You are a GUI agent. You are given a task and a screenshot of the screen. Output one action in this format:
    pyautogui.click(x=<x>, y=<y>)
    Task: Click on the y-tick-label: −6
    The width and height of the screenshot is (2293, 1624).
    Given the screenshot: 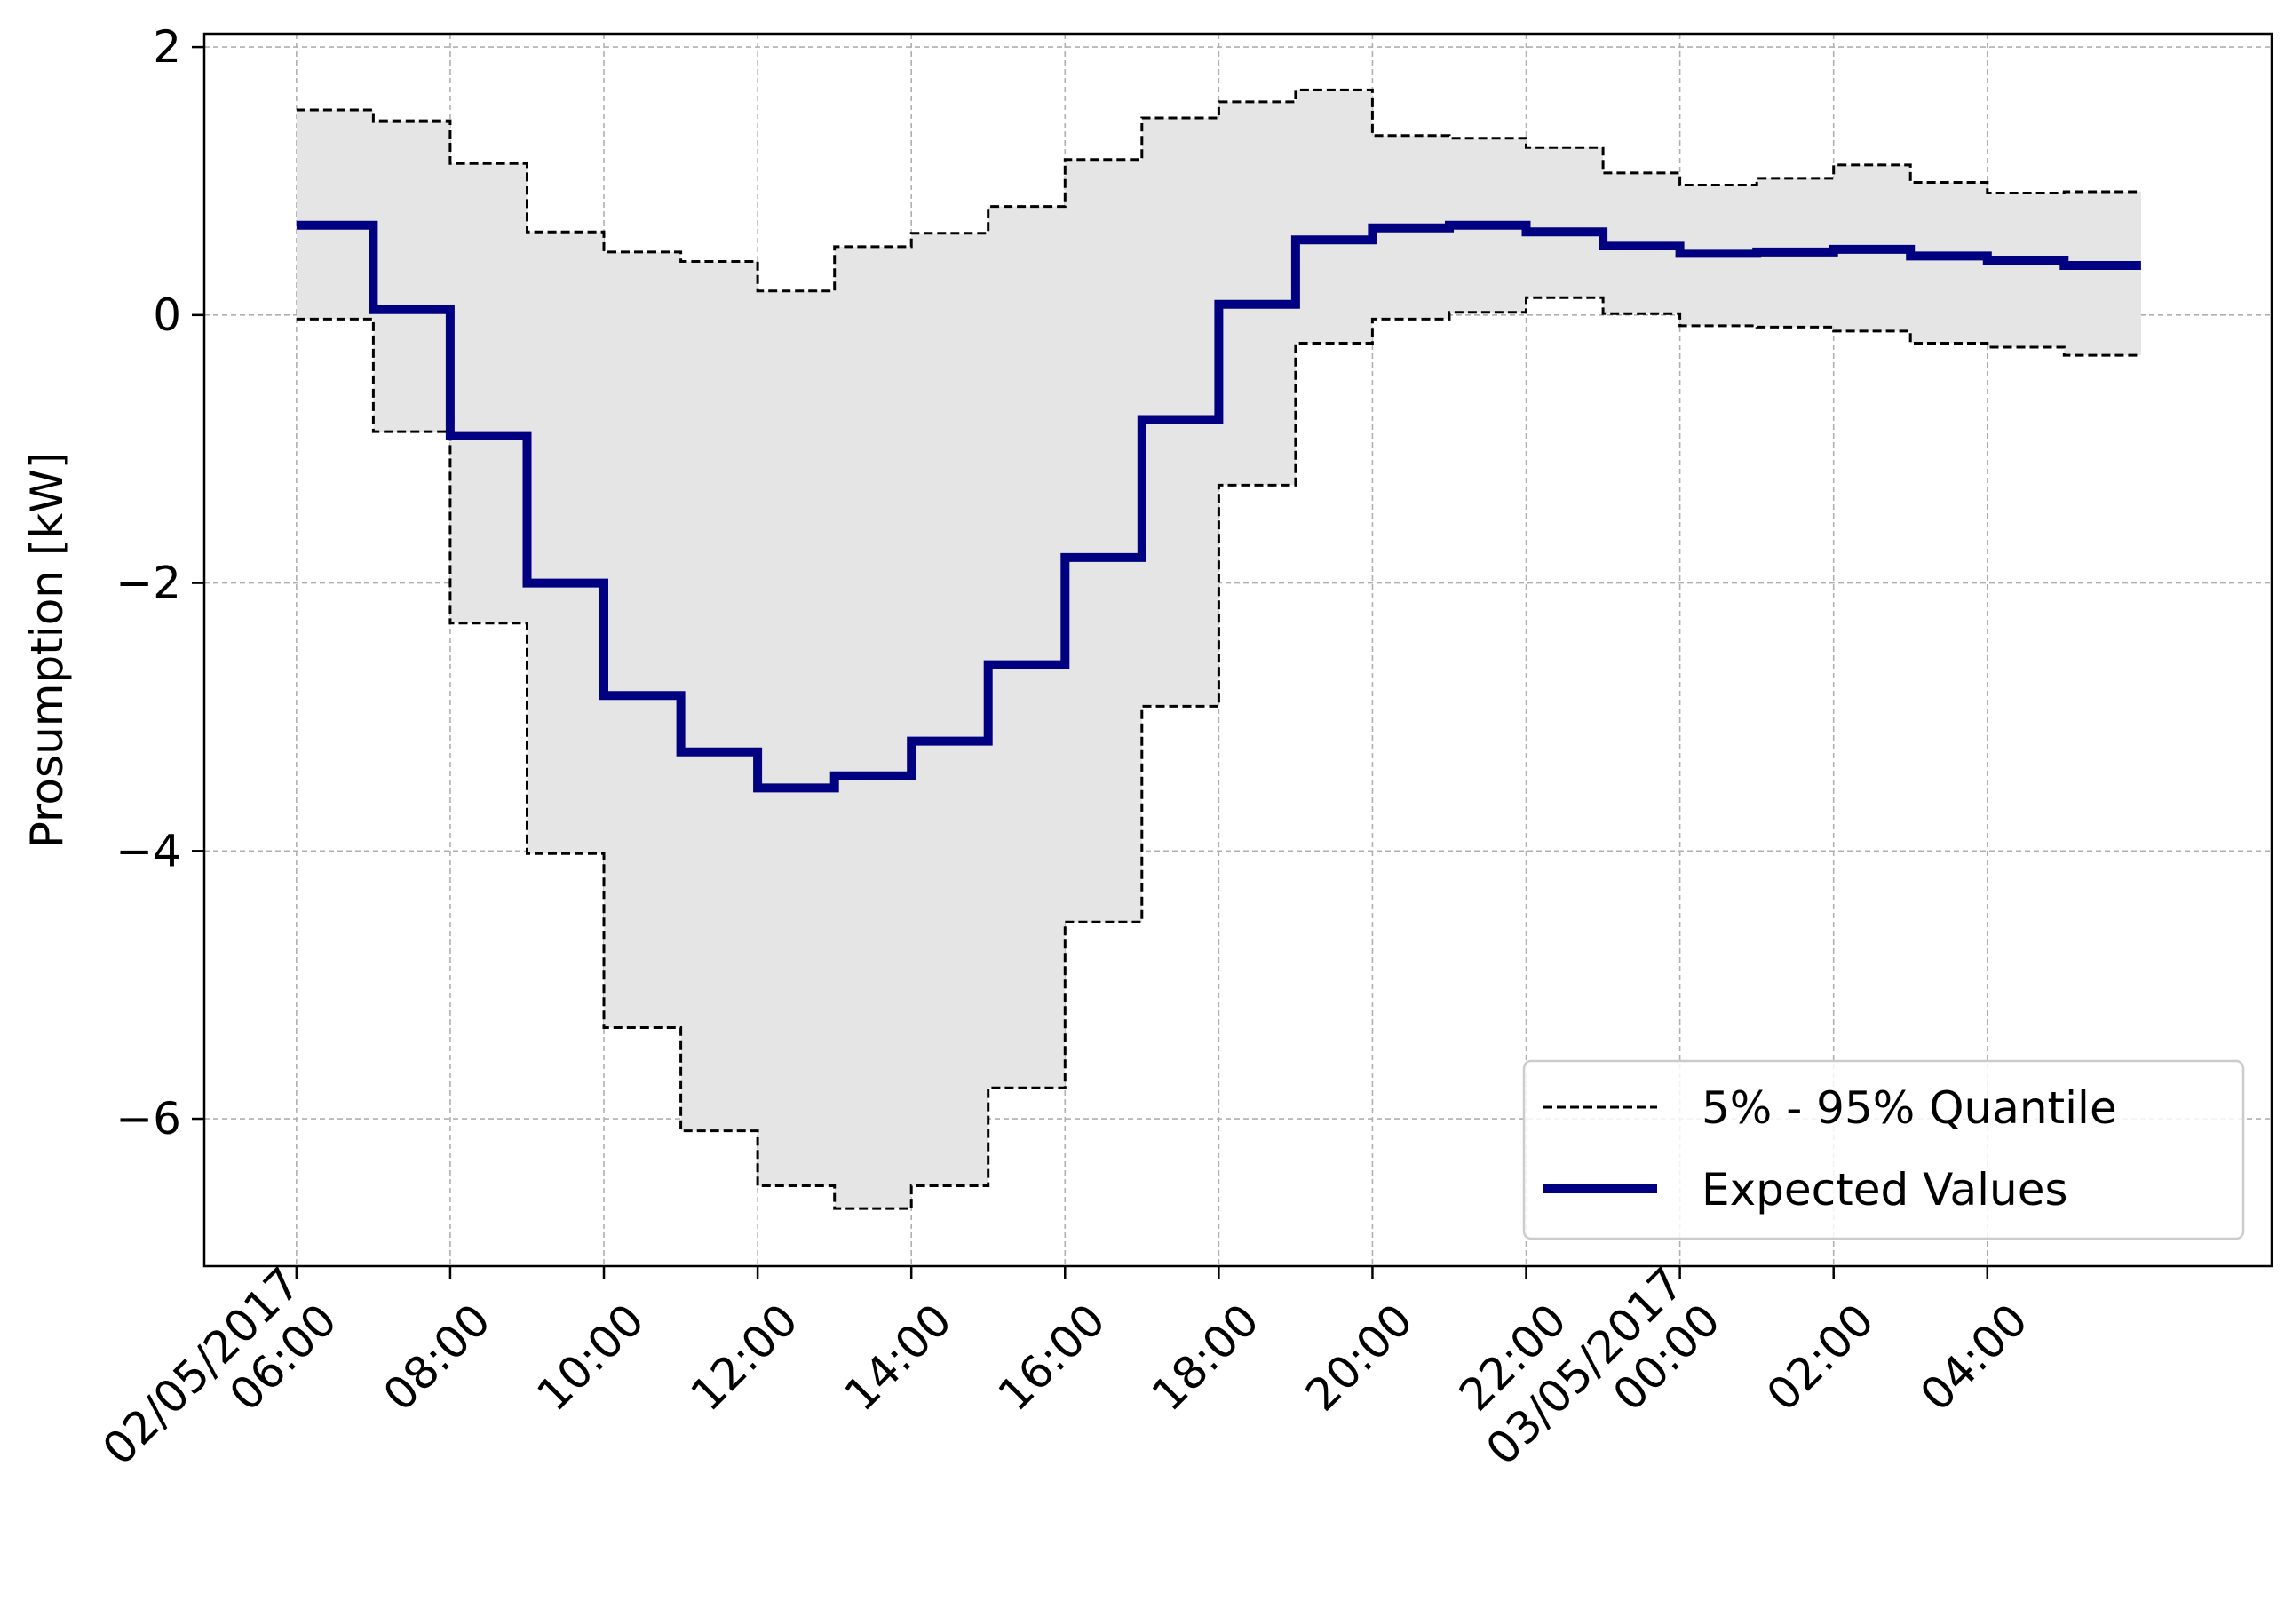 What is the action you would take?
    pyautogui.click(x=148, y=1119)
    